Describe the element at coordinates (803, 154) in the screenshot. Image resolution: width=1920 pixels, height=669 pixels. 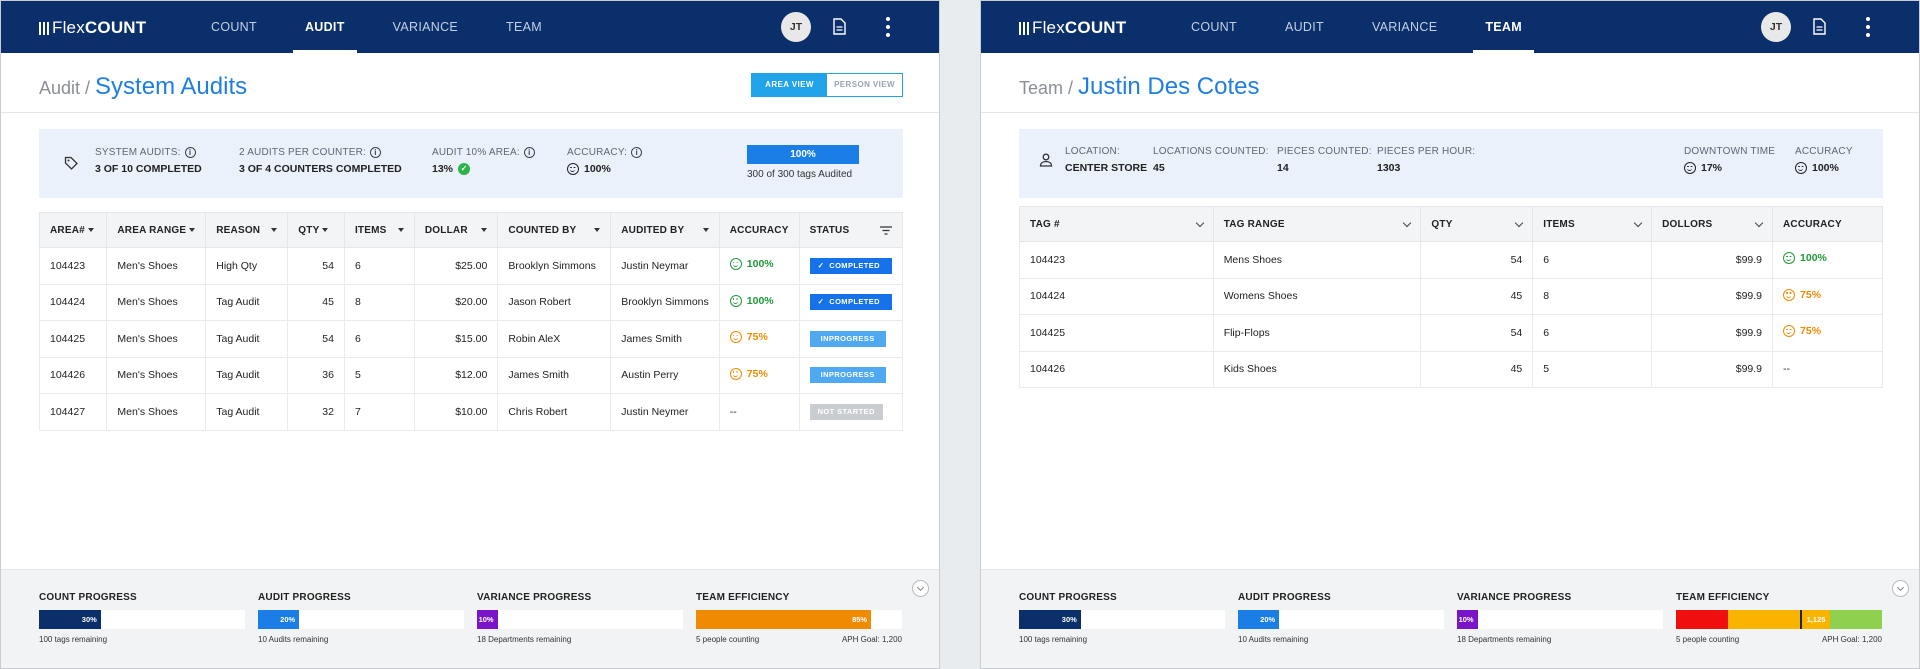
I see `tags-audited-bar: 100%` at that location.